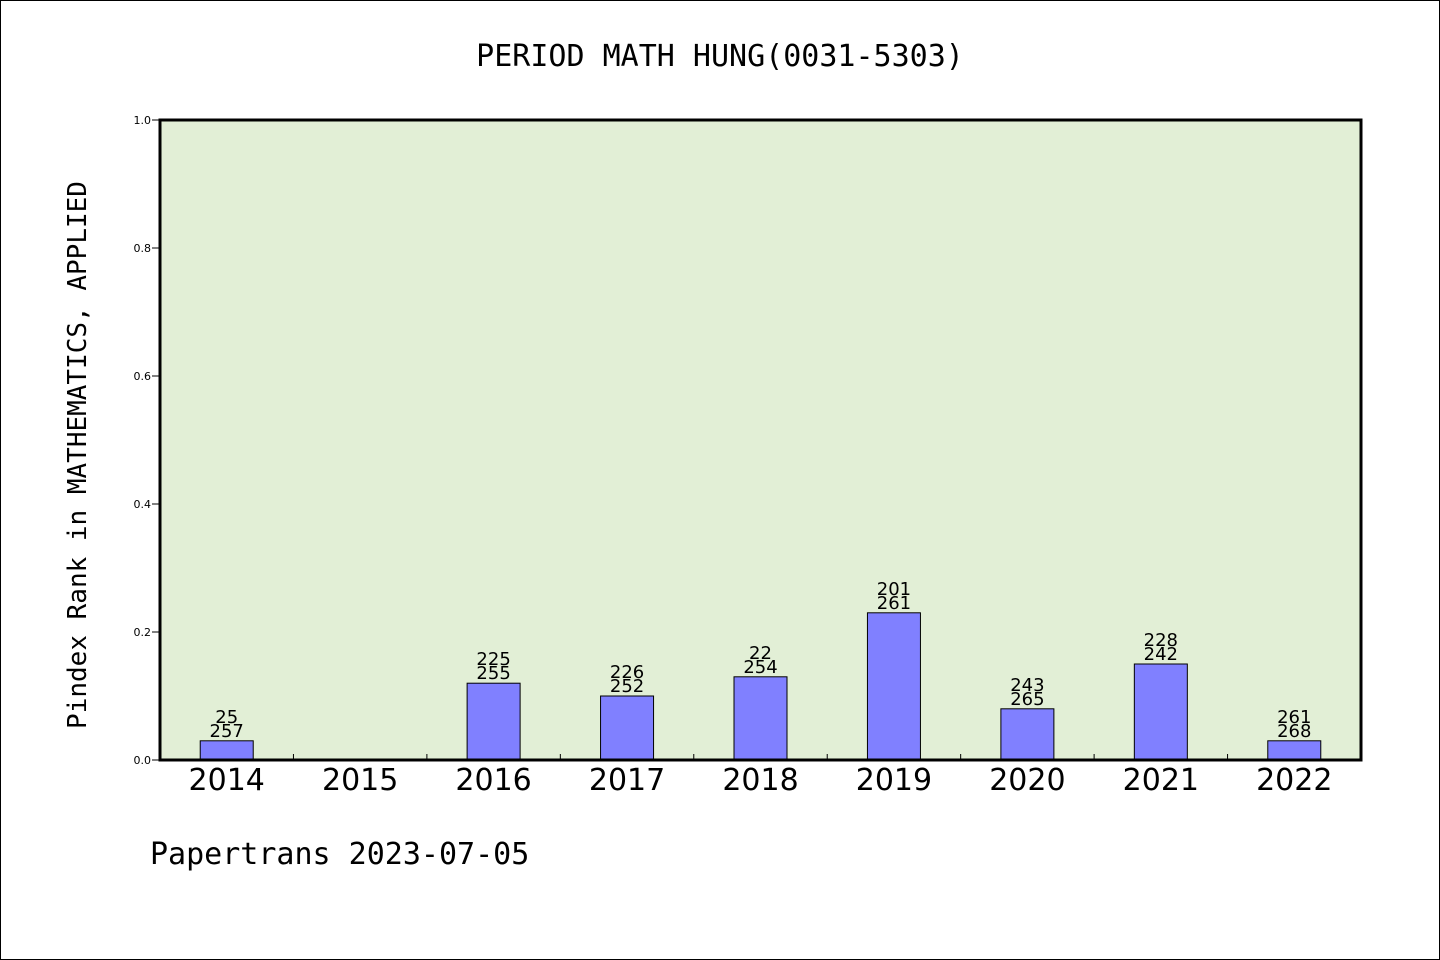  What do you see at coordinates (627, 780) in the screenshot?
I see `x-tick-label: 2017` at bounding box center [627, 780].